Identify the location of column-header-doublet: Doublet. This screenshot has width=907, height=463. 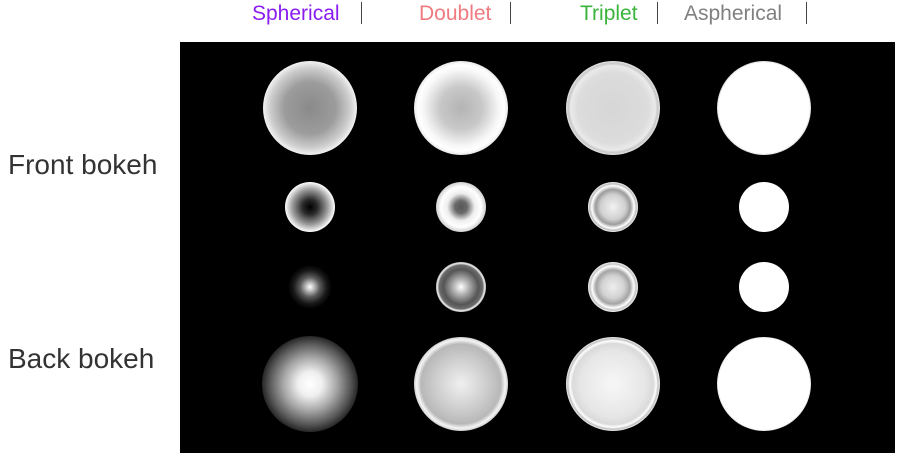
(455, 13).